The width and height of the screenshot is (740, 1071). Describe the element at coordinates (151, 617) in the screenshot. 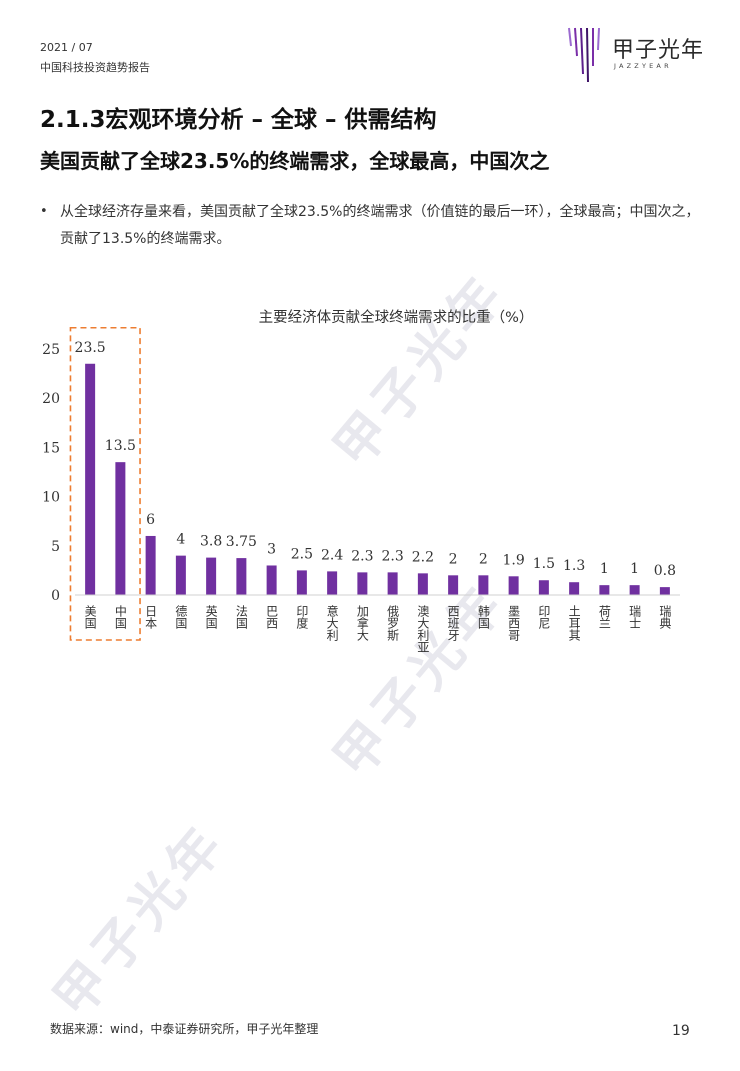

I see `x-tick-label: 日本` at that location.